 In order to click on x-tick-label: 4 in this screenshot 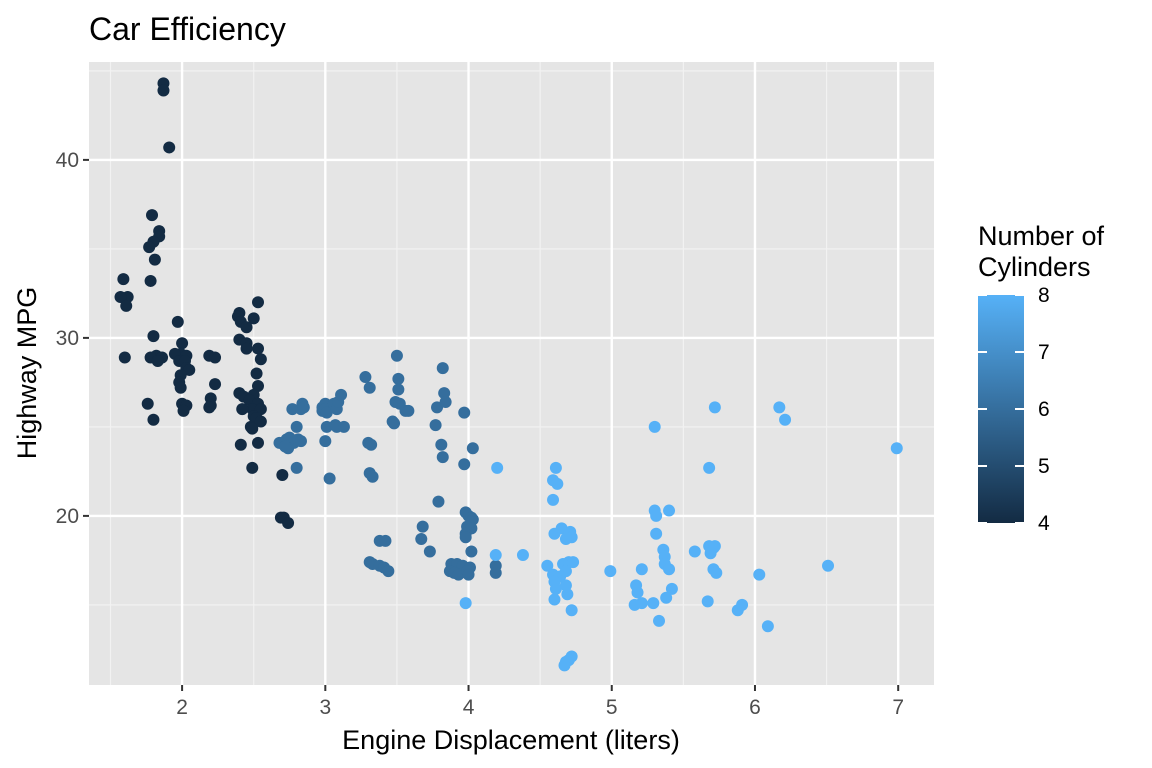, I will do `click(469, 707)`.